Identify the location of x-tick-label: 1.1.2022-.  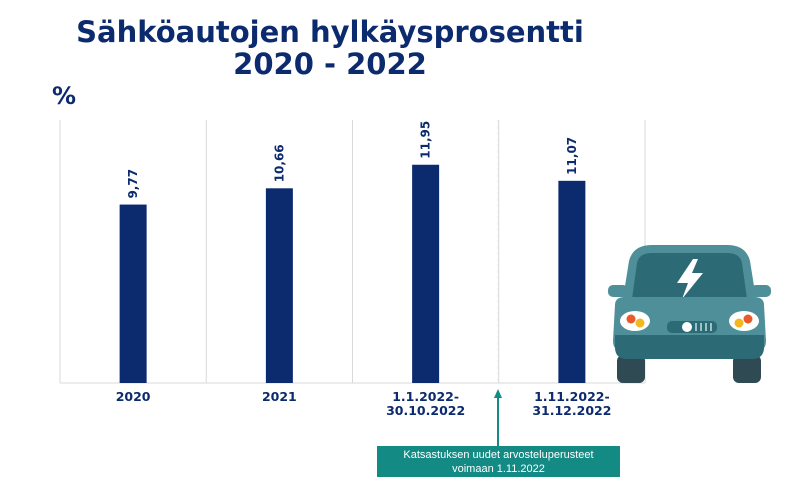
(425, 396).